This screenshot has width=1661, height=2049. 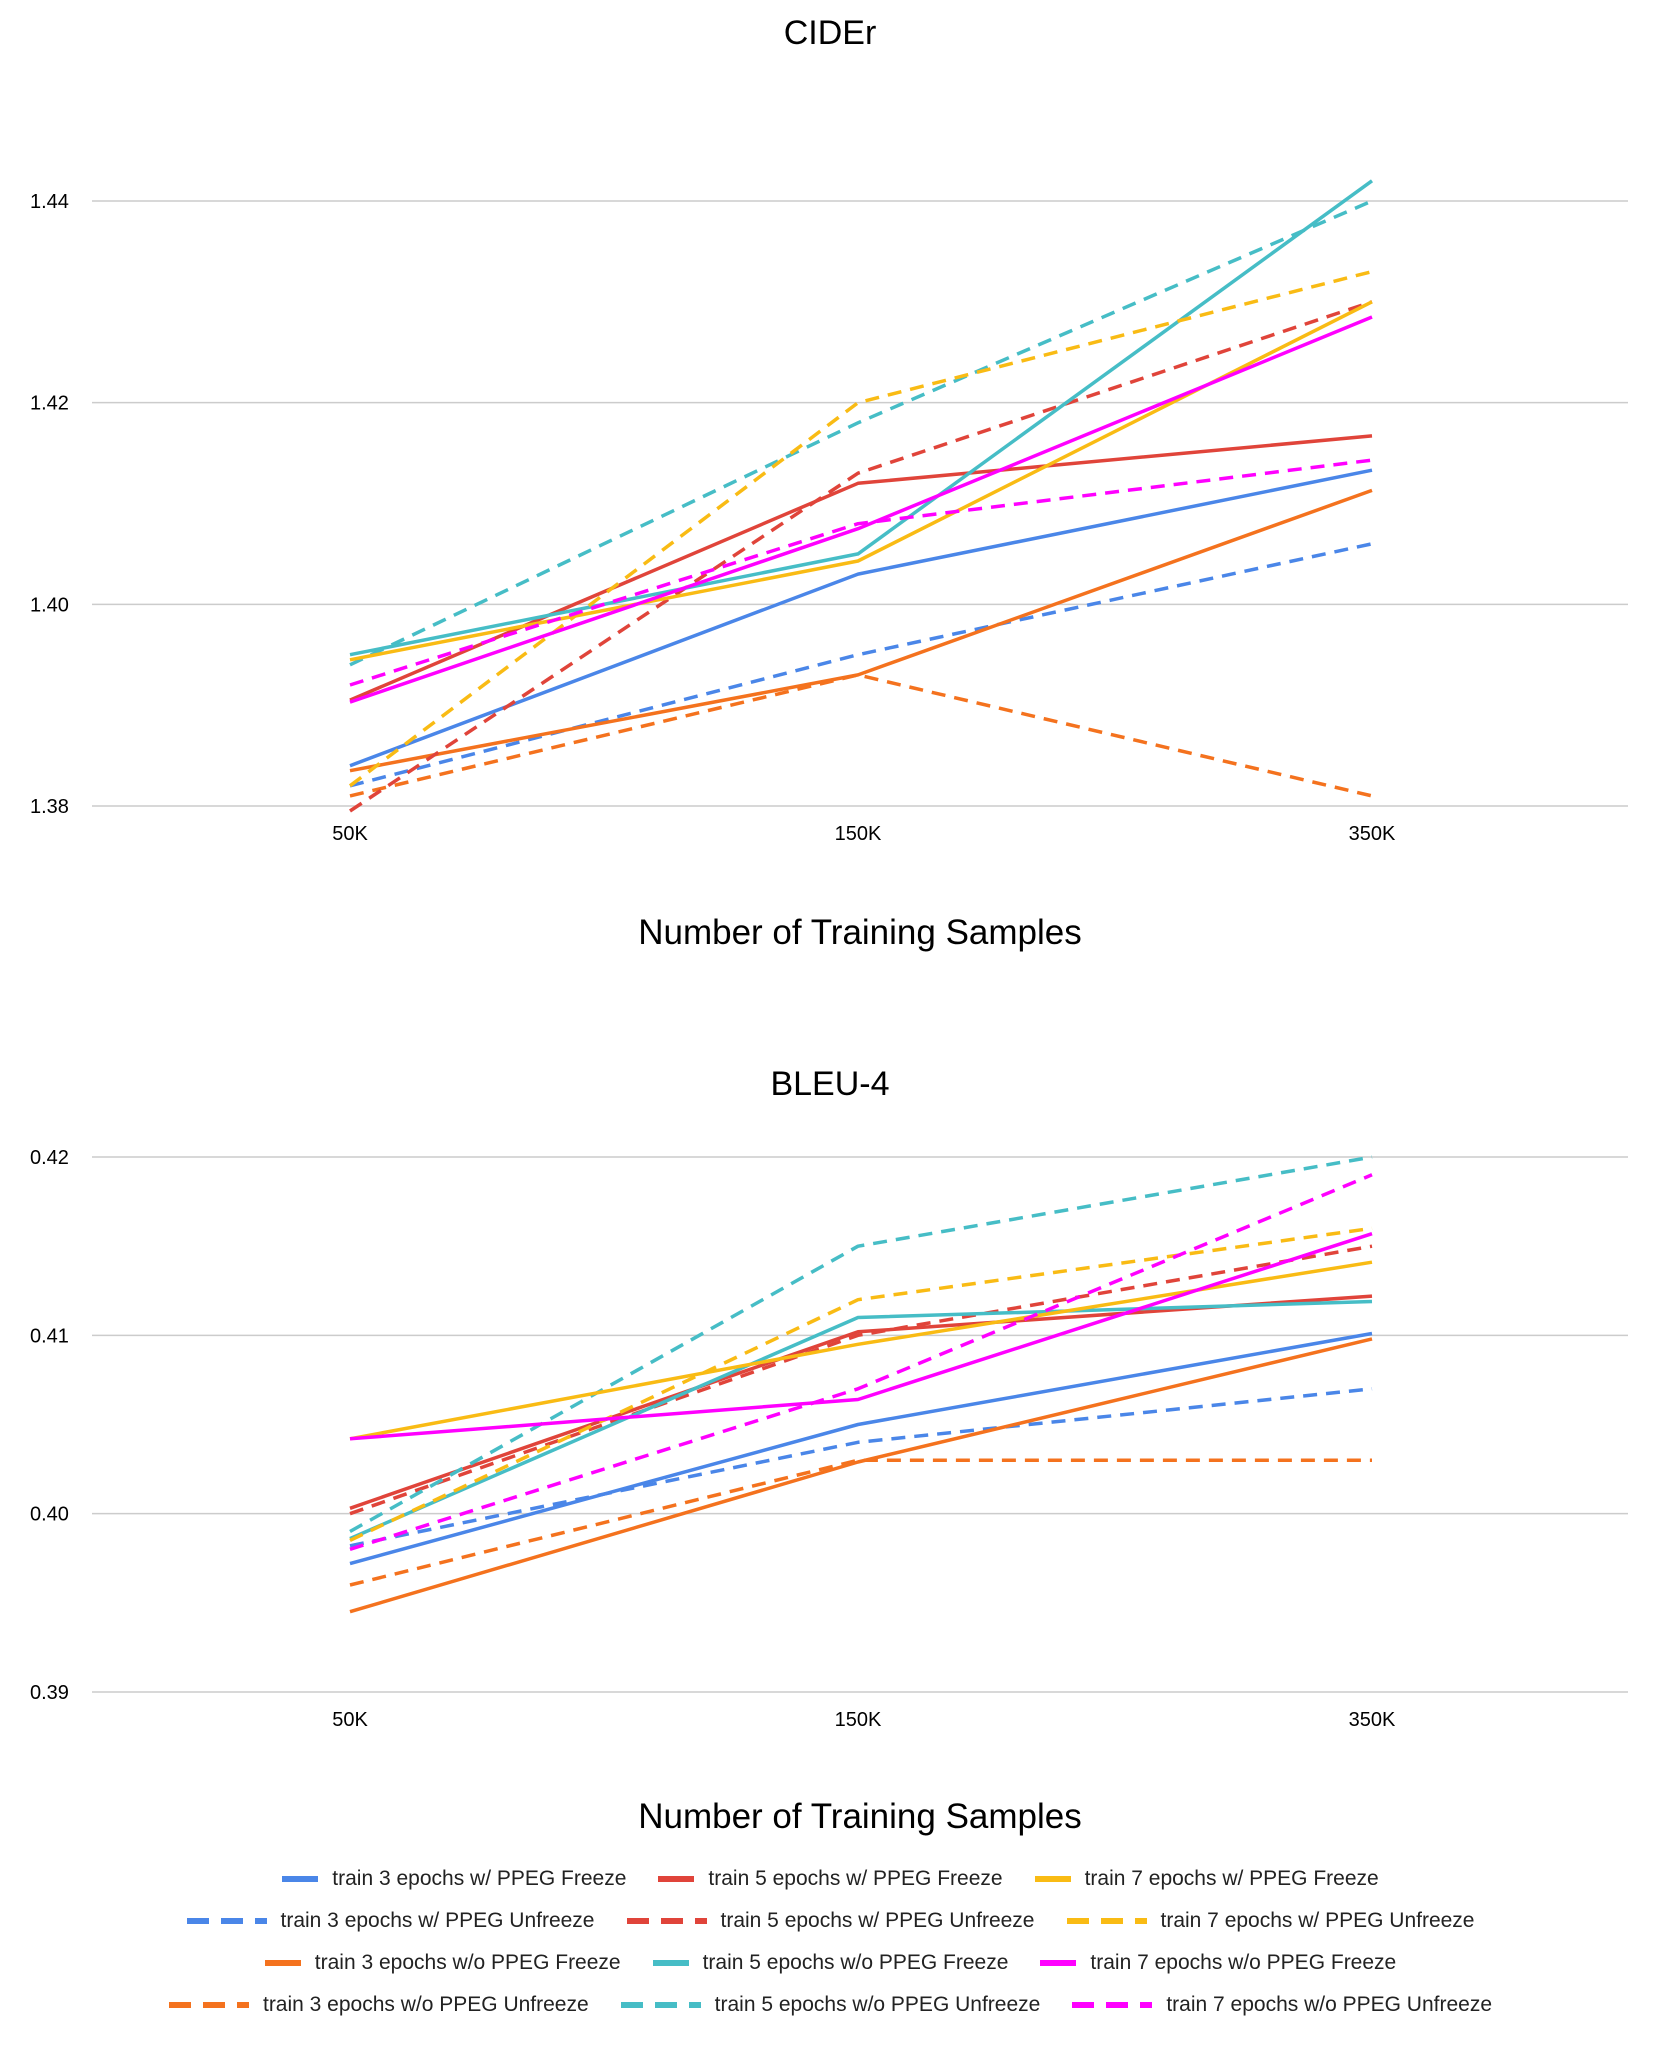 What do you see at coordinates (860, 1816) in the screenshot?
I see `chart2-xaxis-label: Number of Training Samples` at bounding box center [860, 1816].